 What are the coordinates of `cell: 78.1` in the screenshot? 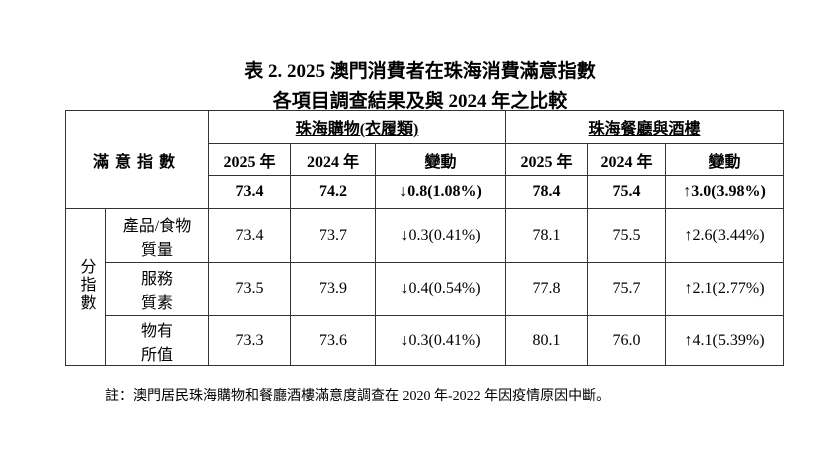 It's located at (547, 235).